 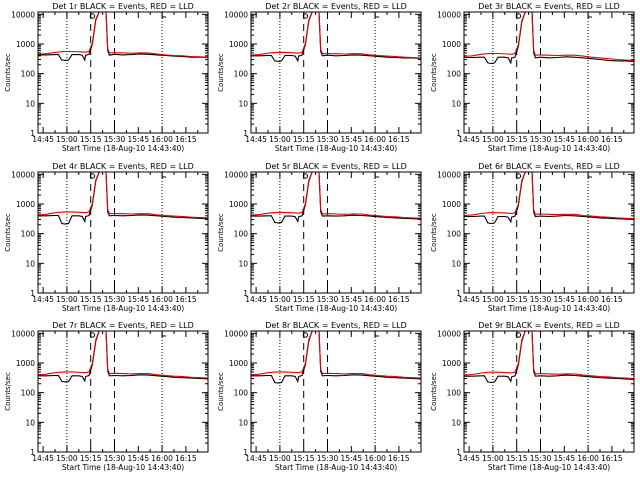 I want to click on chart-title: Det 2r BLACK = Events, RED = LLD, so click(x=336, y=6).